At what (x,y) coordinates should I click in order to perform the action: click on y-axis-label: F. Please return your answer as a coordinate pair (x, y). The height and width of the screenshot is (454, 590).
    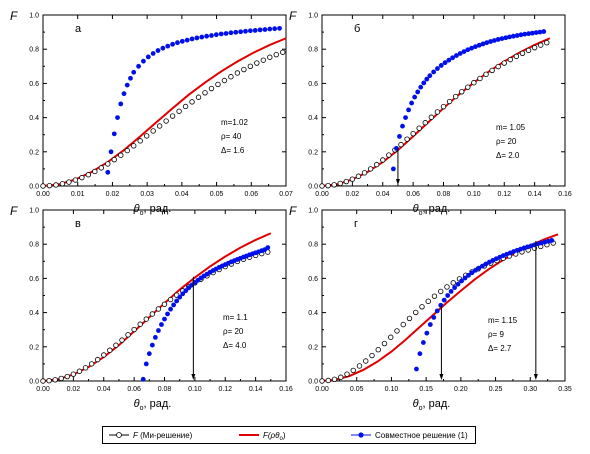
    Looking at the image, I should click on (293, 16).